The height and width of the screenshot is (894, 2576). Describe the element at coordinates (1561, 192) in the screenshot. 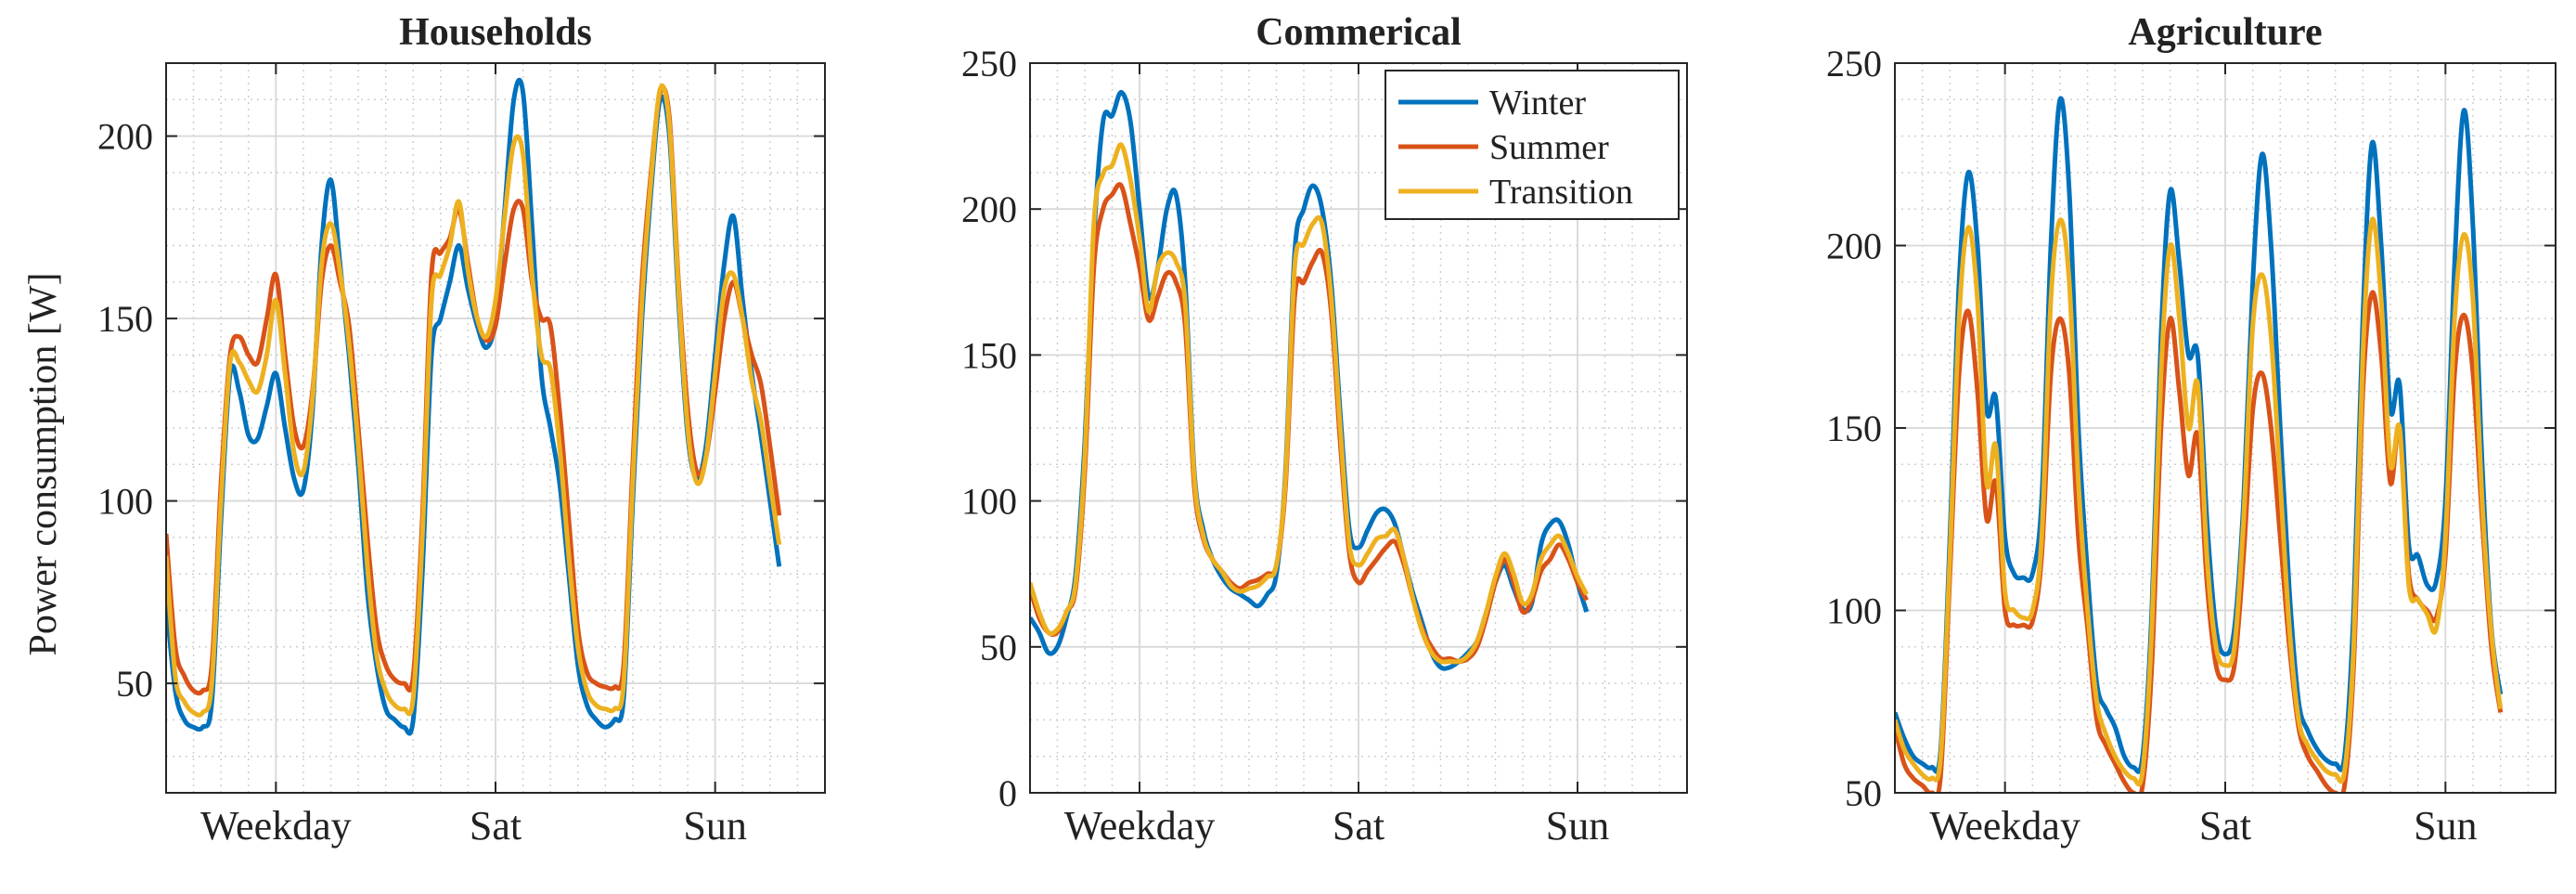

I see `legend-label-transition: Transition` at that location.